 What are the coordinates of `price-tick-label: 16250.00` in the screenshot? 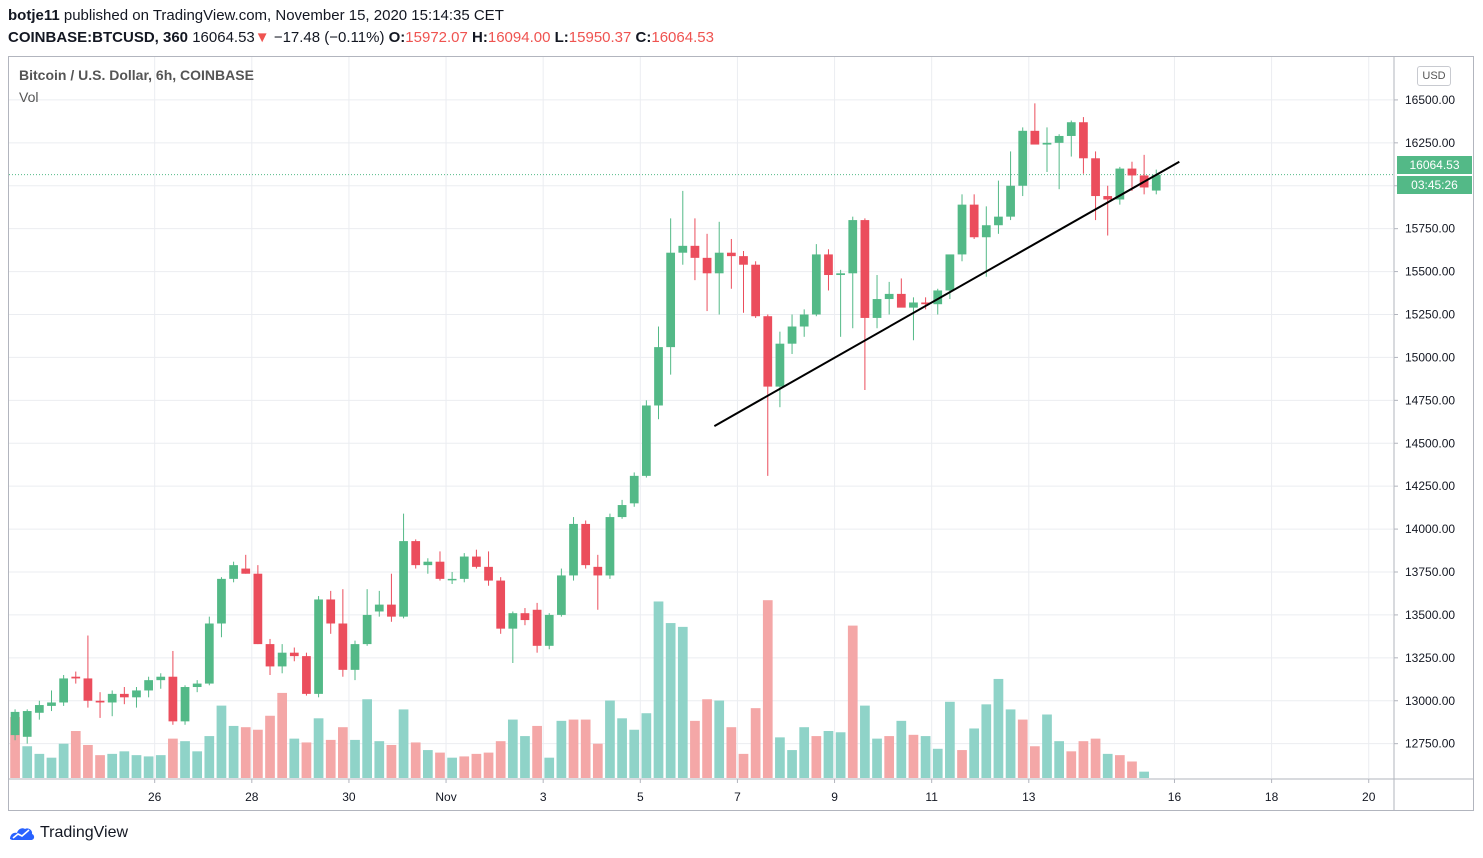 It's located at (1430, 143).